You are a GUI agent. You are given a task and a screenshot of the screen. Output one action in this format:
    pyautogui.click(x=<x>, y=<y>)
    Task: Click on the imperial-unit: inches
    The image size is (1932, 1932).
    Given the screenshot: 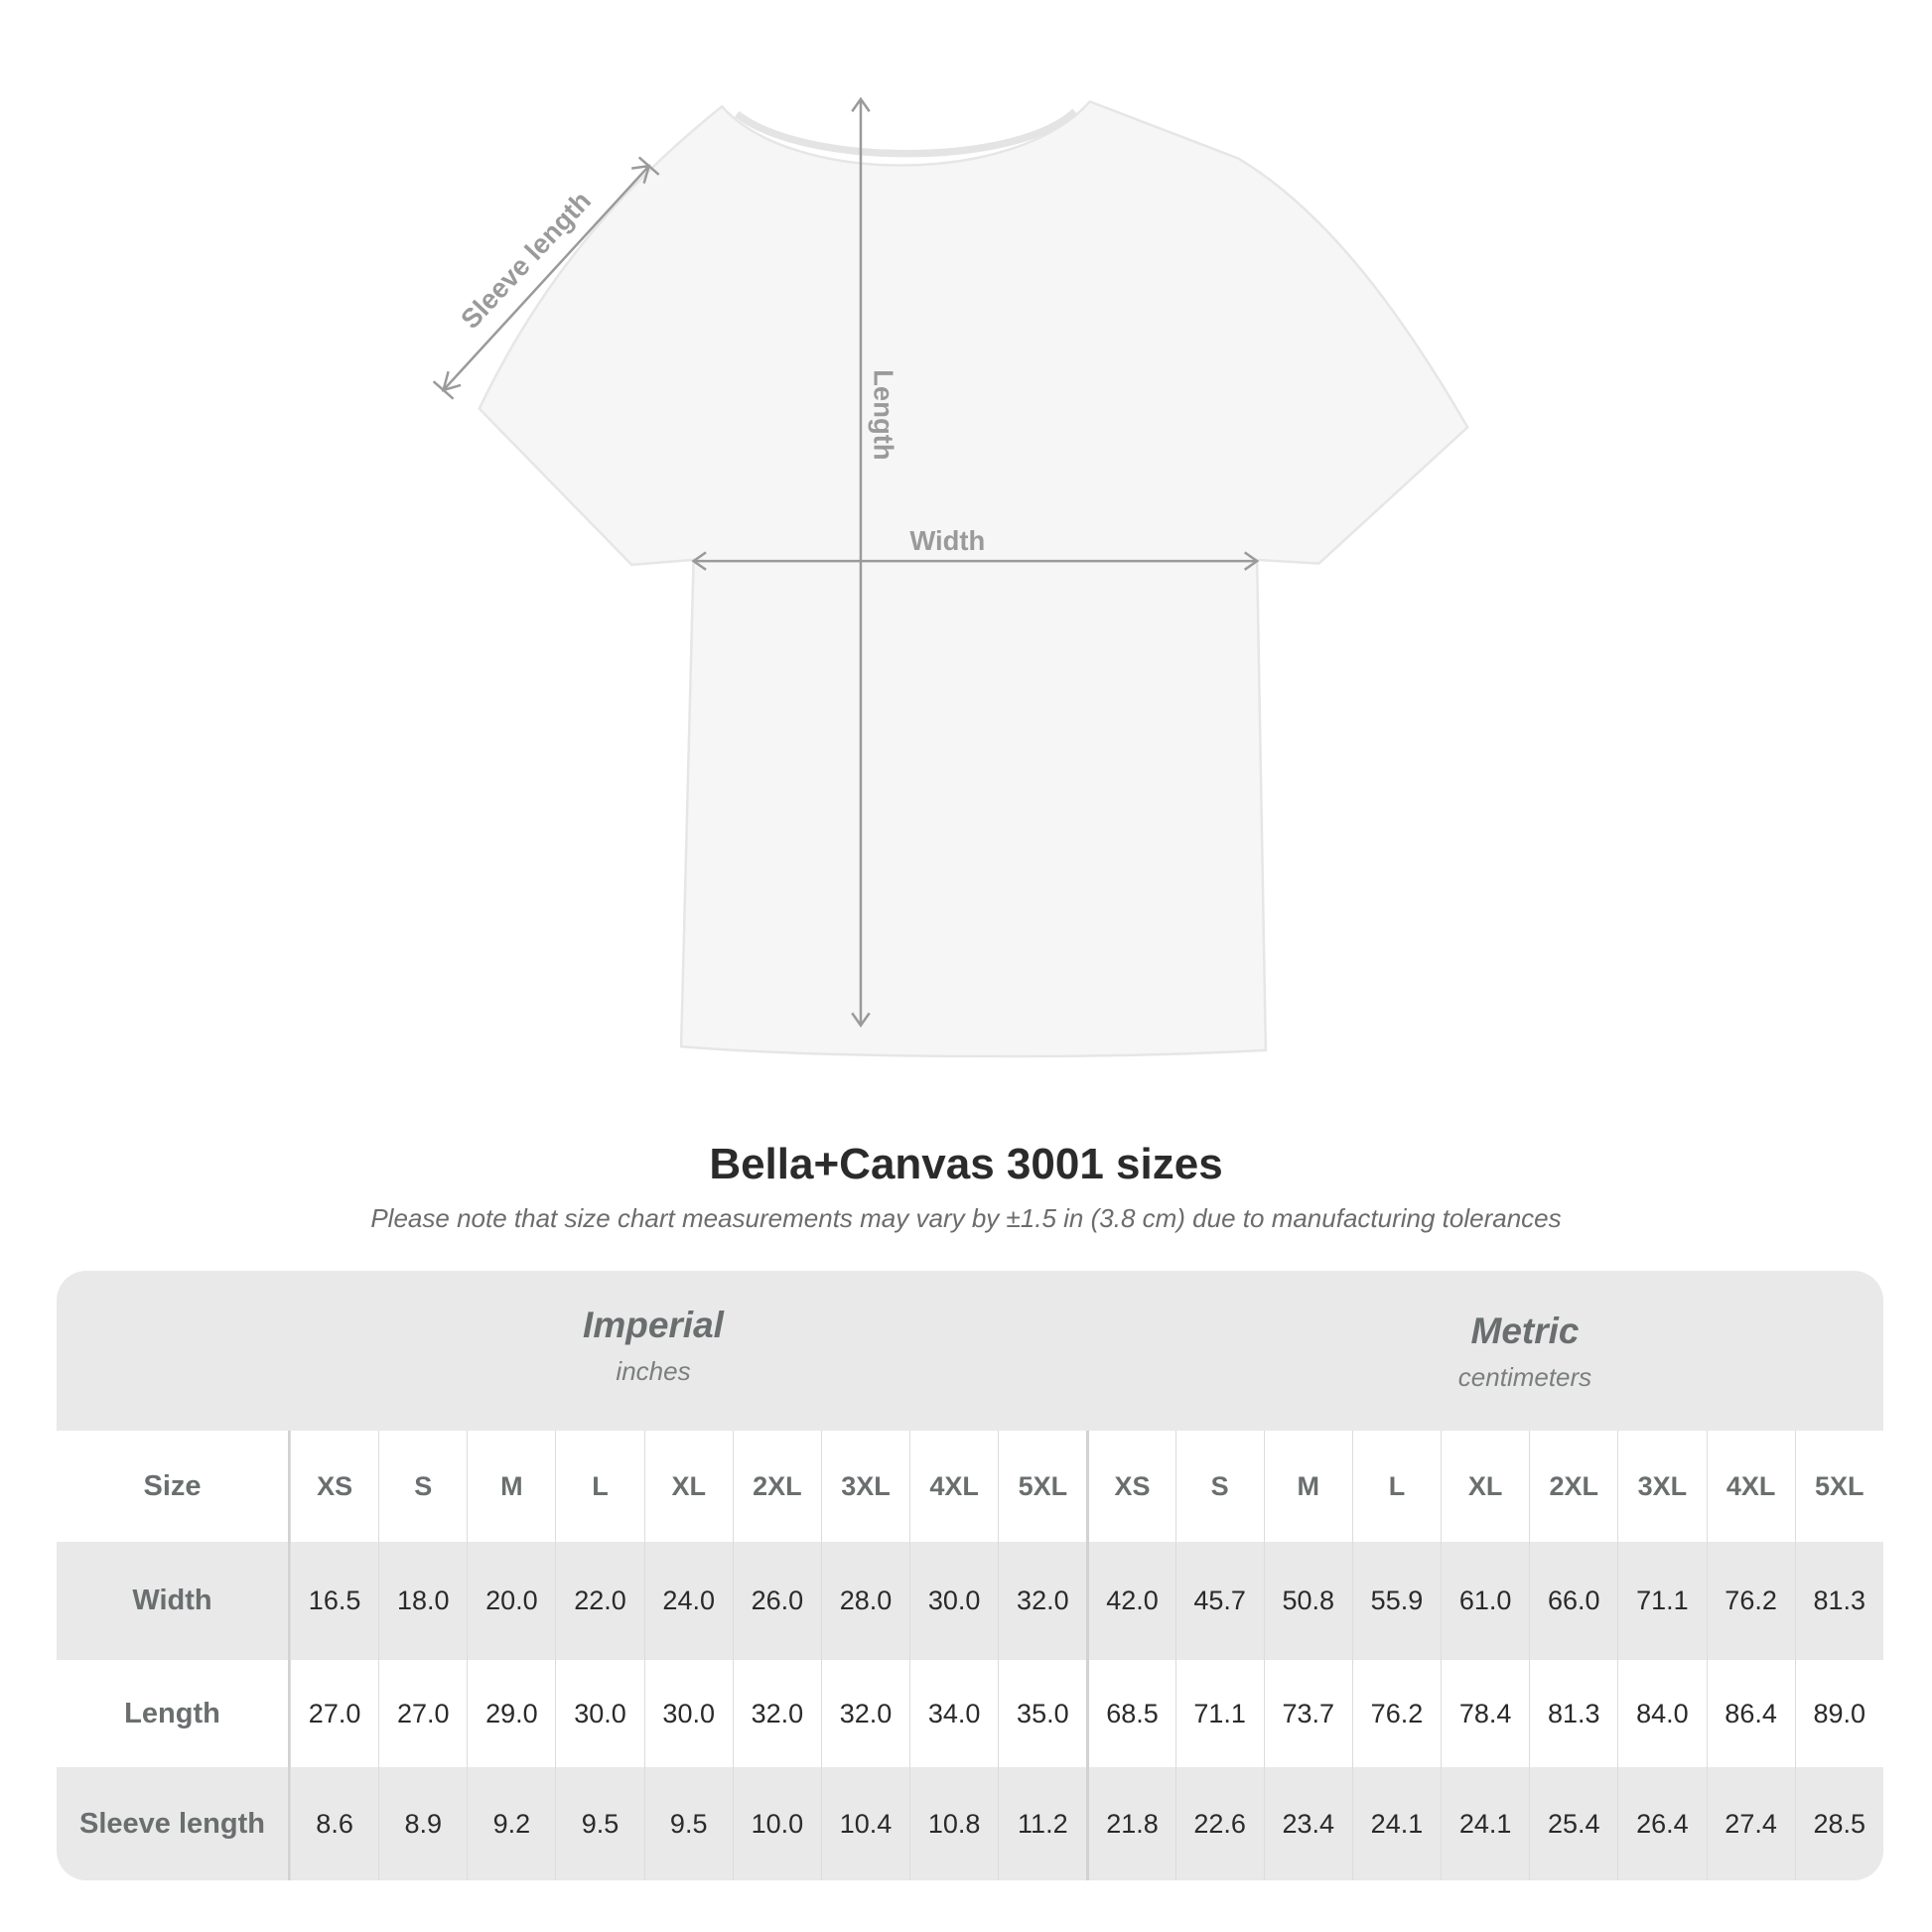 What is the action you would take?
    pyautogui.click(x=654, y=1371)
    